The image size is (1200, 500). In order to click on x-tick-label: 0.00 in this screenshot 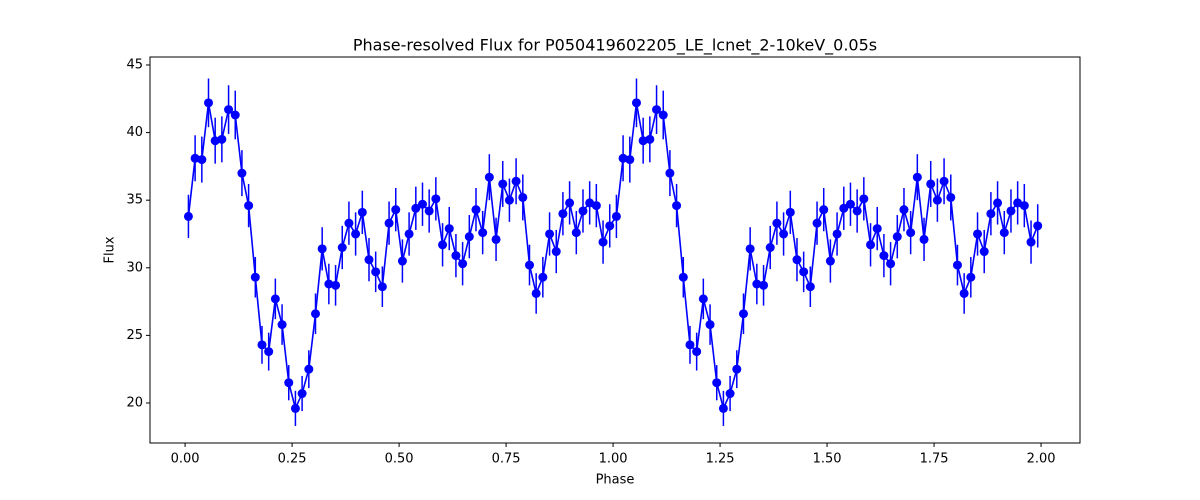, I will do `click(185, 459)`.